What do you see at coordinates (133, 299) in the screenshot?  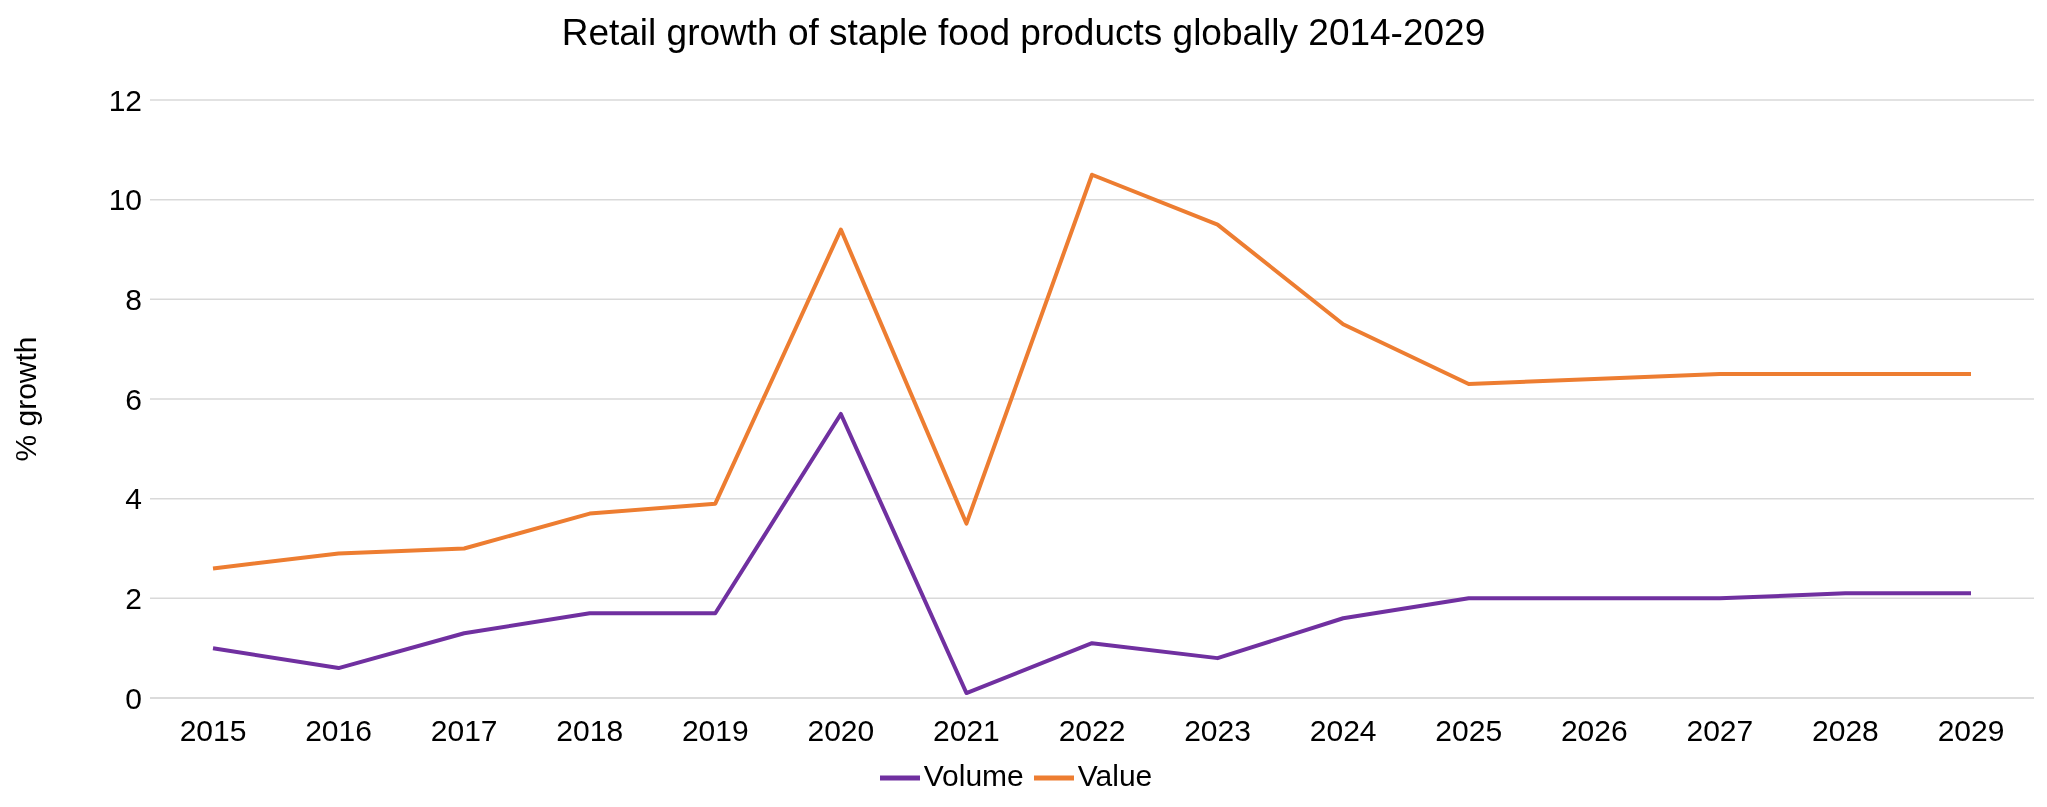 I see `y-tick-label: 8` at bounding box center [133, 299].